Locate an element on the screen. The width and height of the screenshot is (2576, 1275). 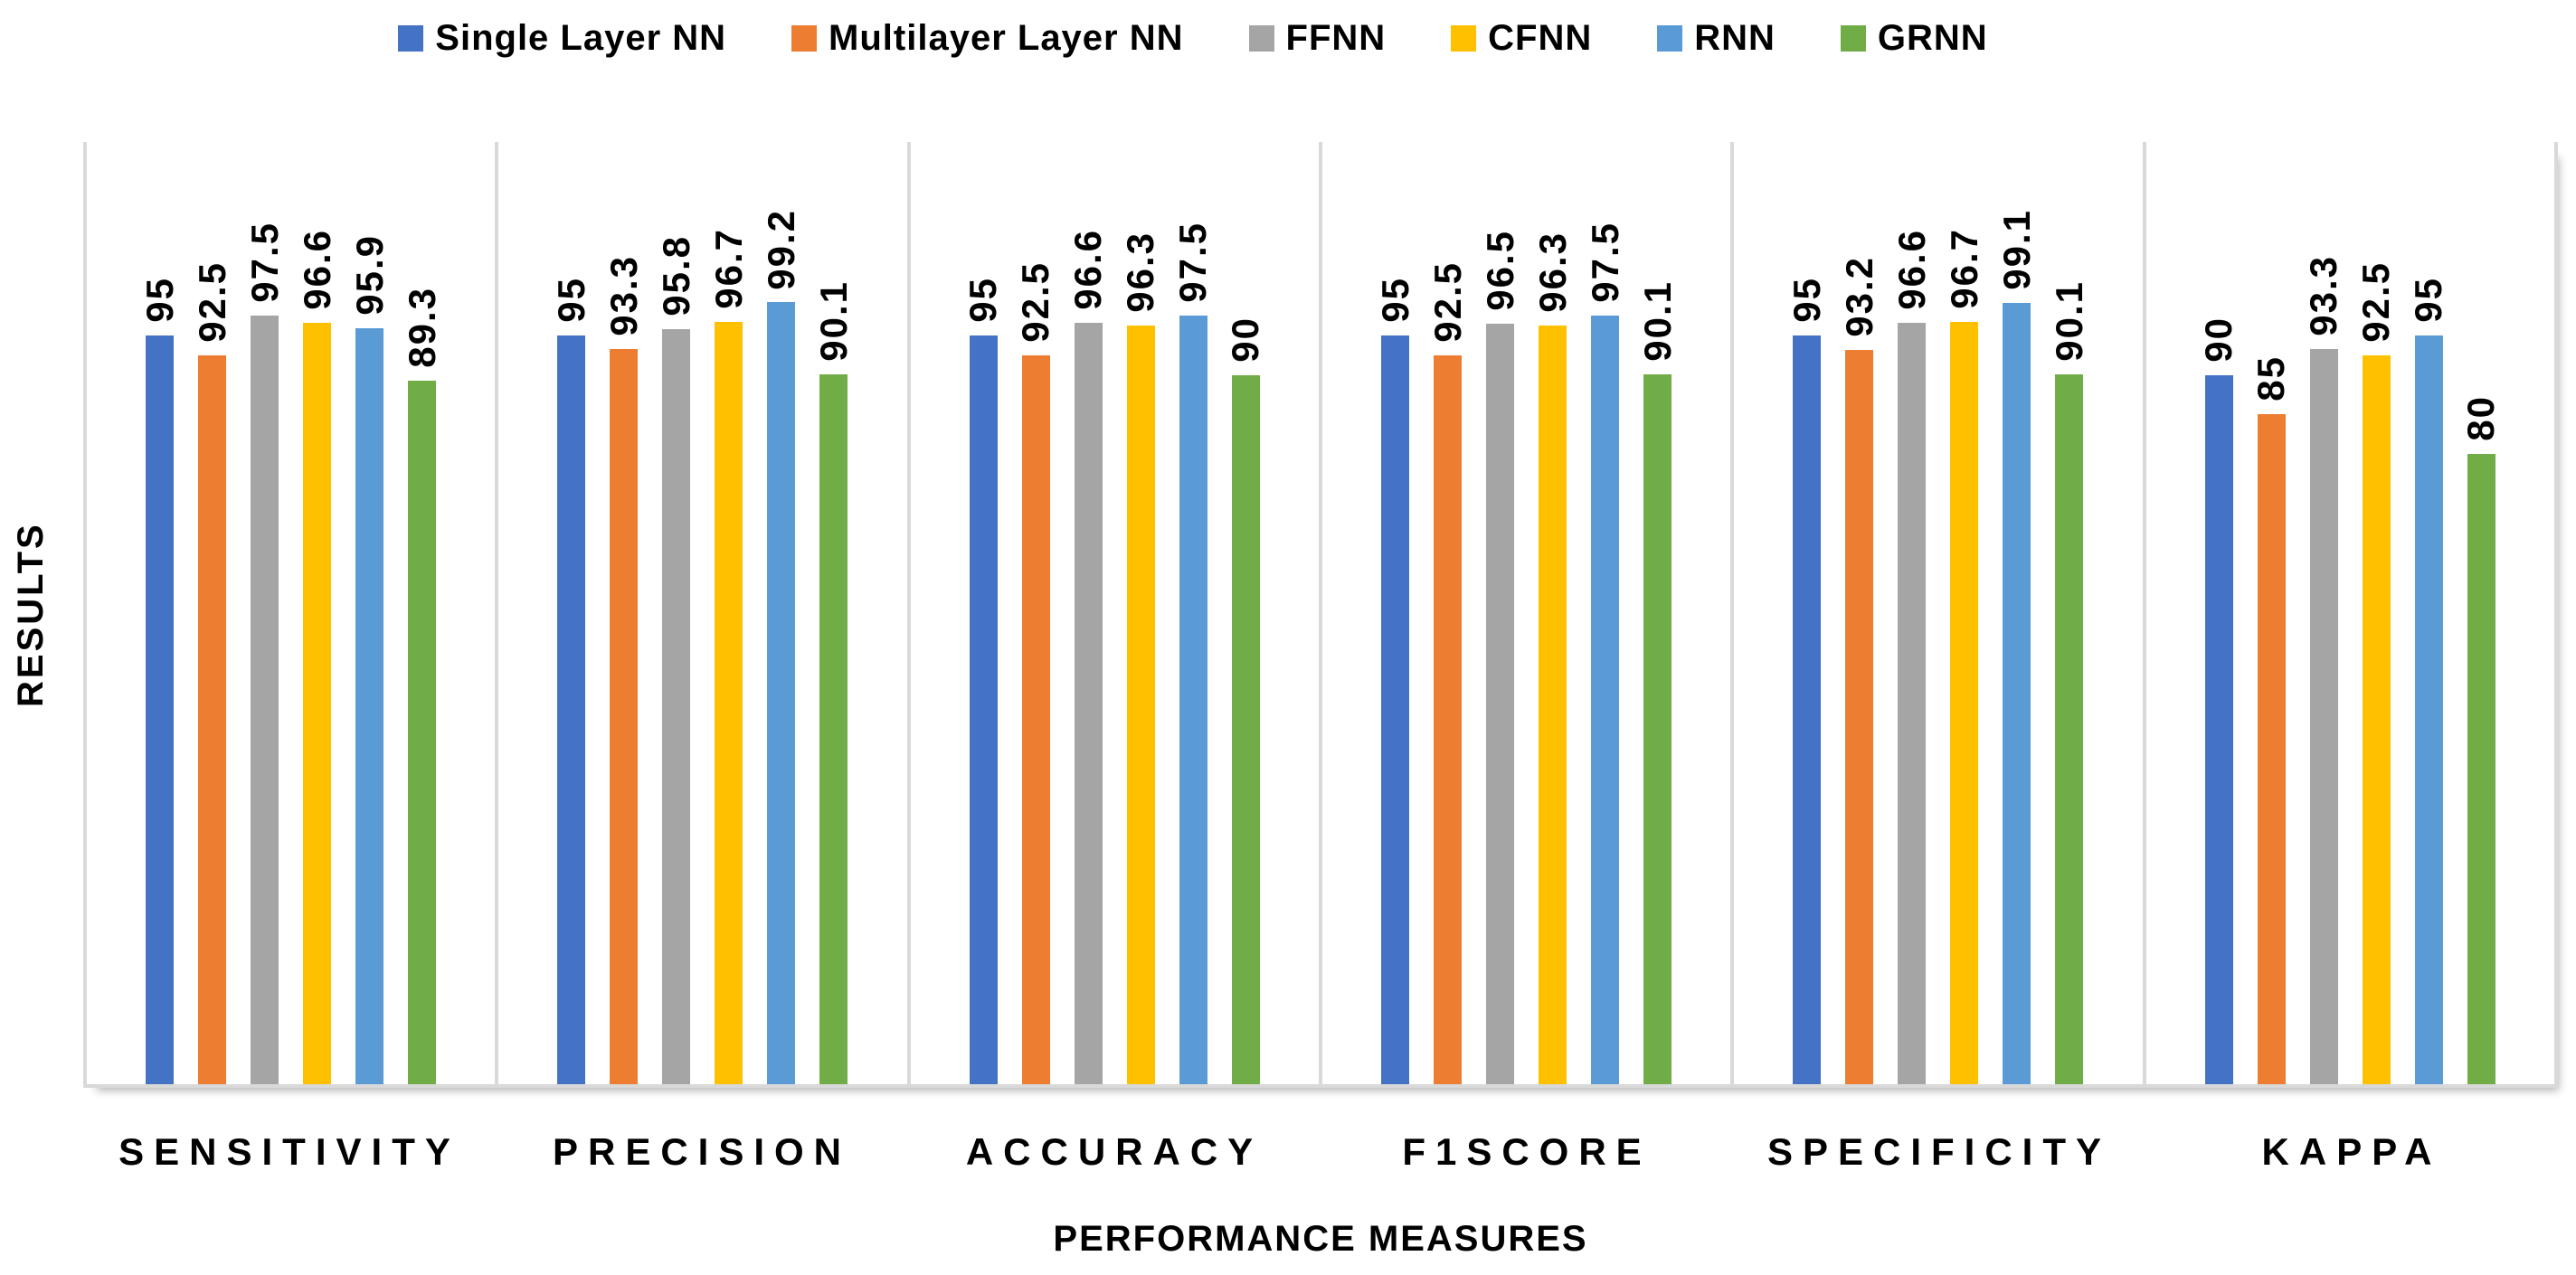
legend-item: GRNN is located at coordinates (1914, 38).